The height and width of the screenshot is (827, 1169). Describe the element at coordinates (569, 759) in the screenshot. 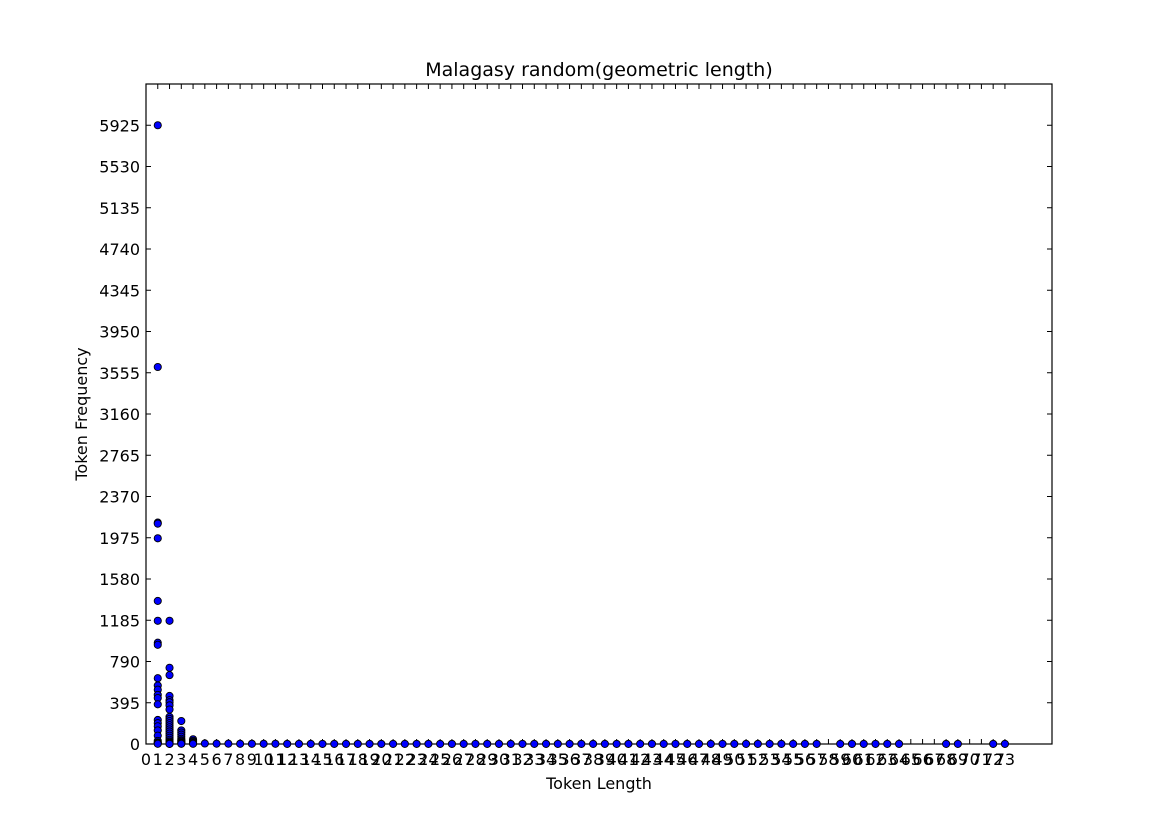

I see `x-tick-label: 36` at that location.